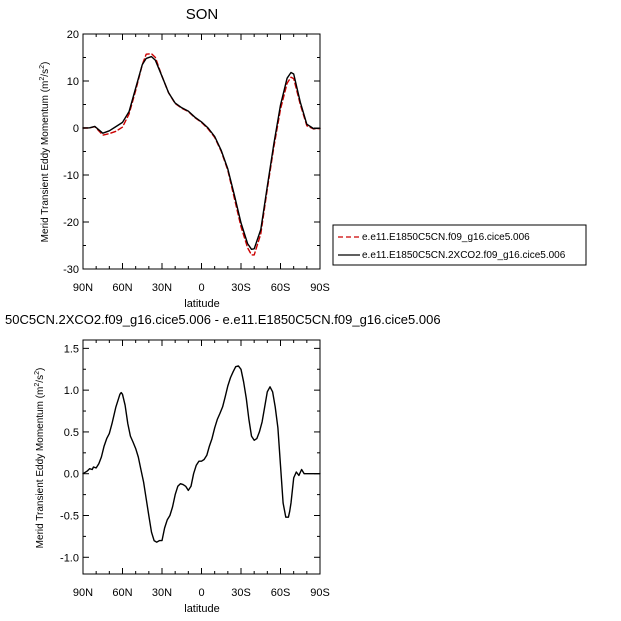  What do you see at coordinates (241, 593) in the screenshot?
I see `bottom-x-tick-label: 30S` at bounding box center [241, 593].